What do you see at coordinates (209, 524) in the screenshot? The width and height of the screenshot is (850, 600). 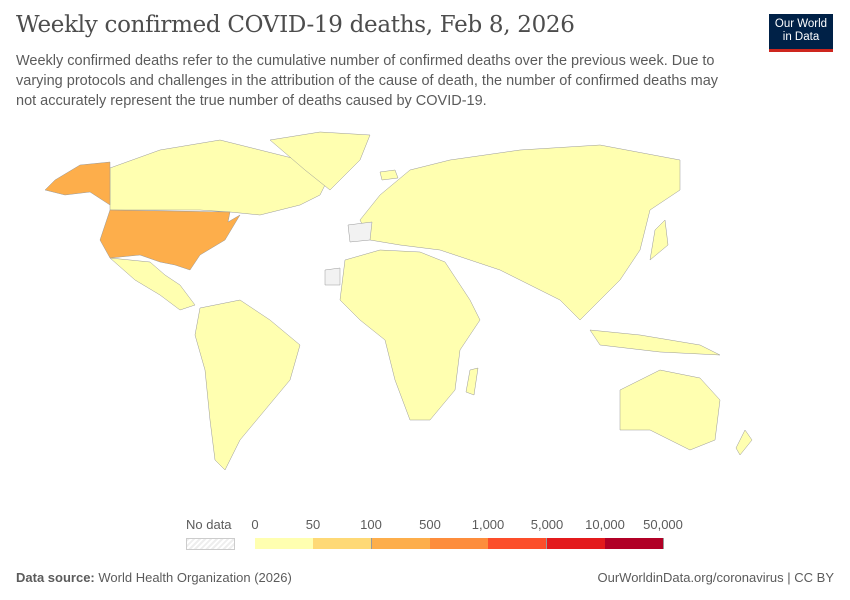 I see `legend-no-data-label: No data` at bounding box center [209, 524].